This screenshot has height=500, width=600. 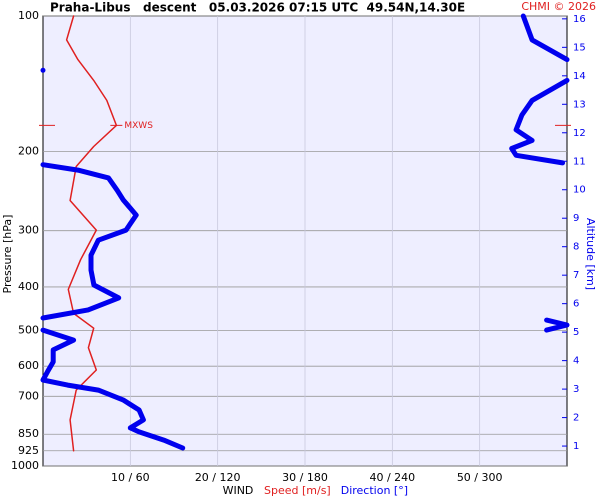 What do you see at coordinates (305, 477) in the screenshot?
I see `x-tick-label: 30 / 180` at bounding box center [305, 477].